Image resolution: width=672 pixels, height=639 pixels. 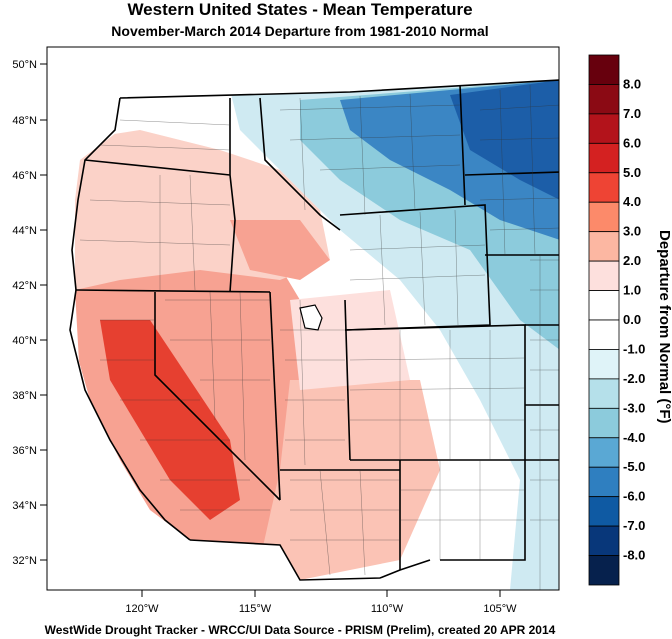 I want to click on ut-co-border, so click(x=347, y=380).